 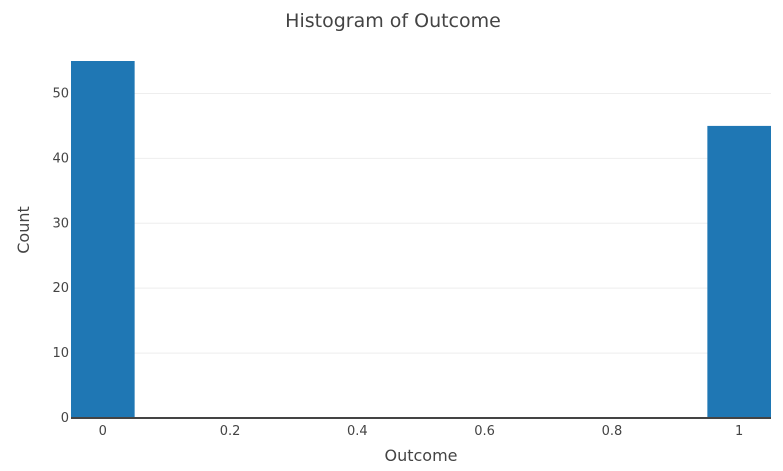 I want to click on y-tick-label: 20, so click(x=60, y=288).